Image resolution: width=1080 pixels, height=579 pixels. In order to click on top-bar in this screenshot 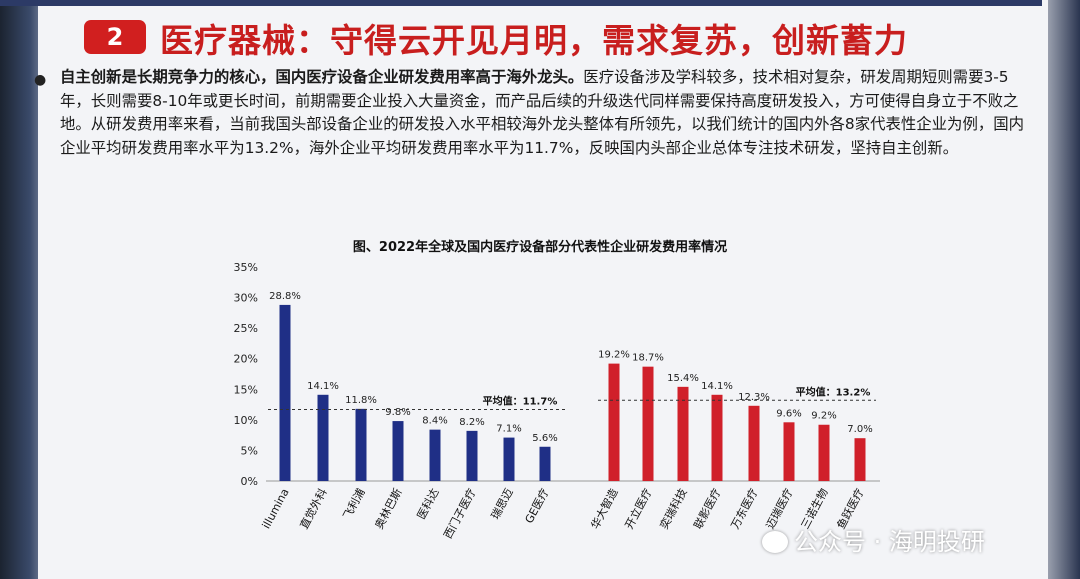, I will do `click(521, 3)`.